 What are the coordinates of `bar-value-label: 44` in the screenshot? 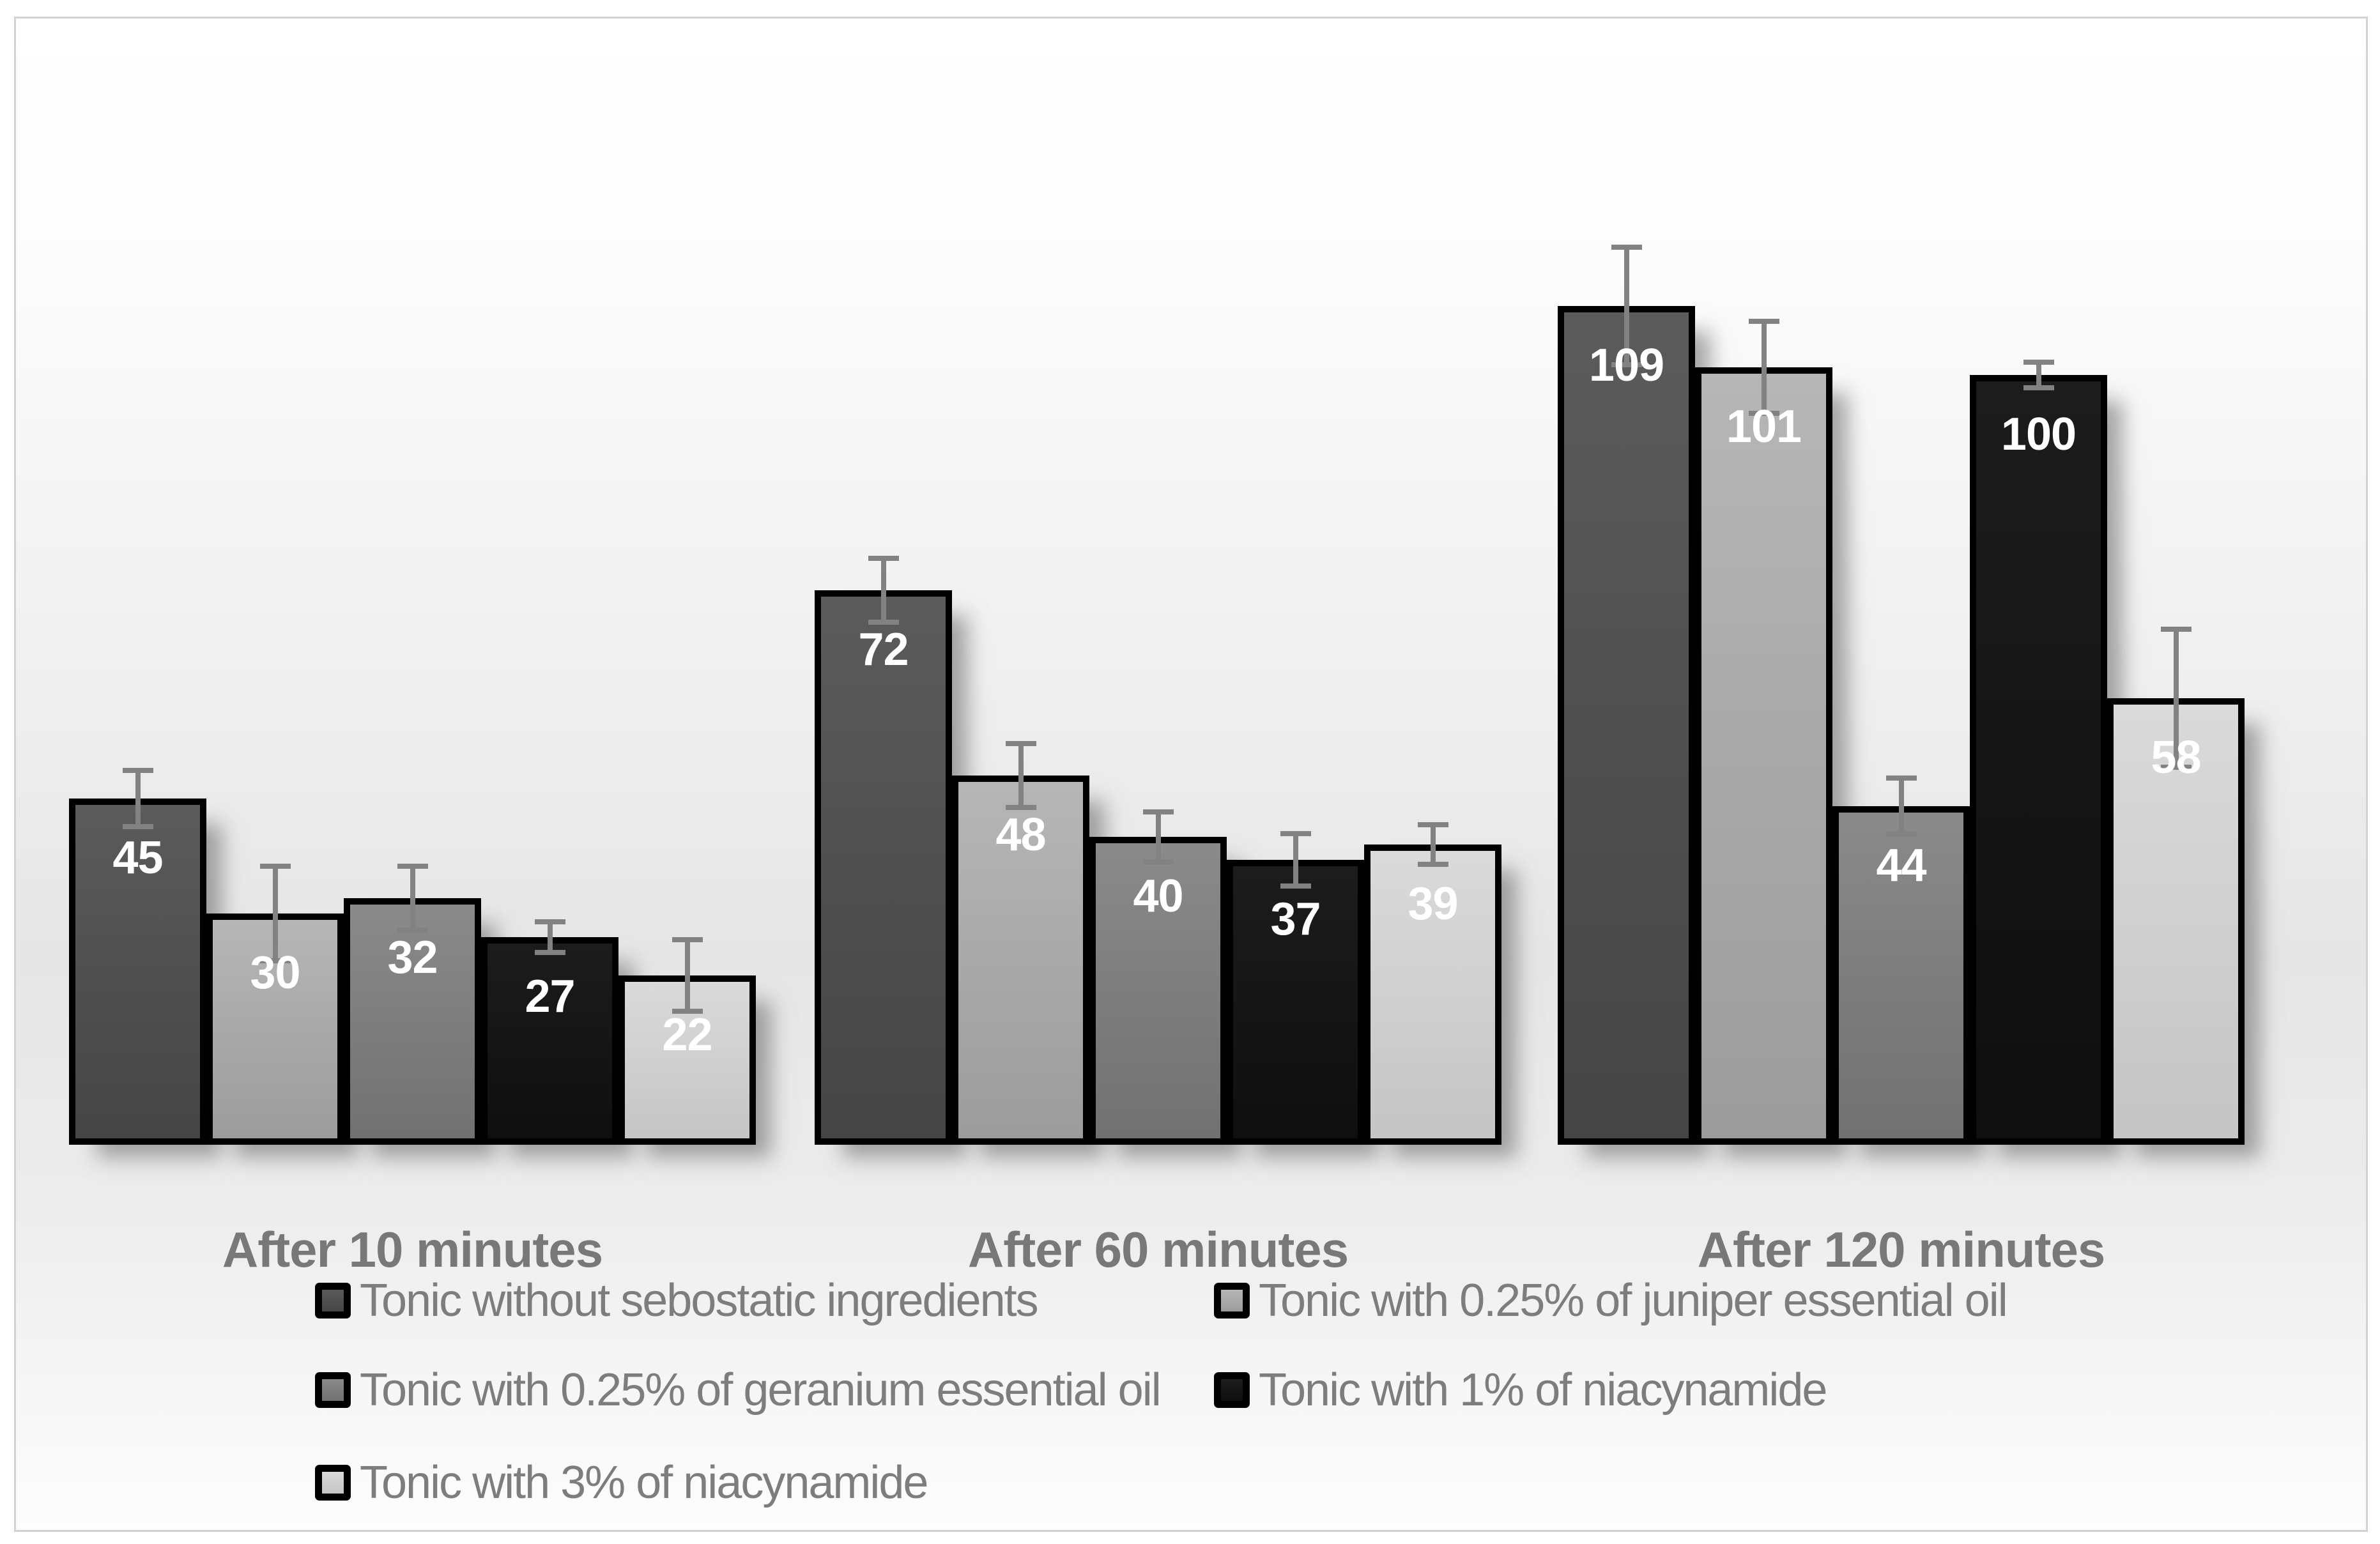 It's located at (1901, 865).